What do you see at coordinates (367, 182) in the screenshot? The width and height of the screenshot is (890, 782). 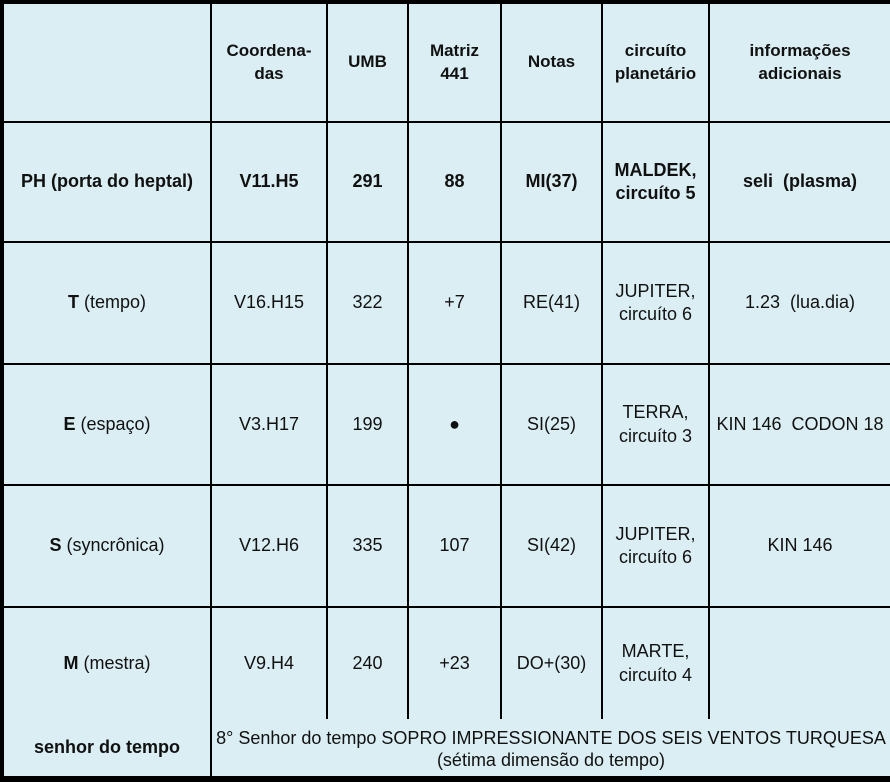 I see `cell-umb: 291` at bounding box center [367, 182].